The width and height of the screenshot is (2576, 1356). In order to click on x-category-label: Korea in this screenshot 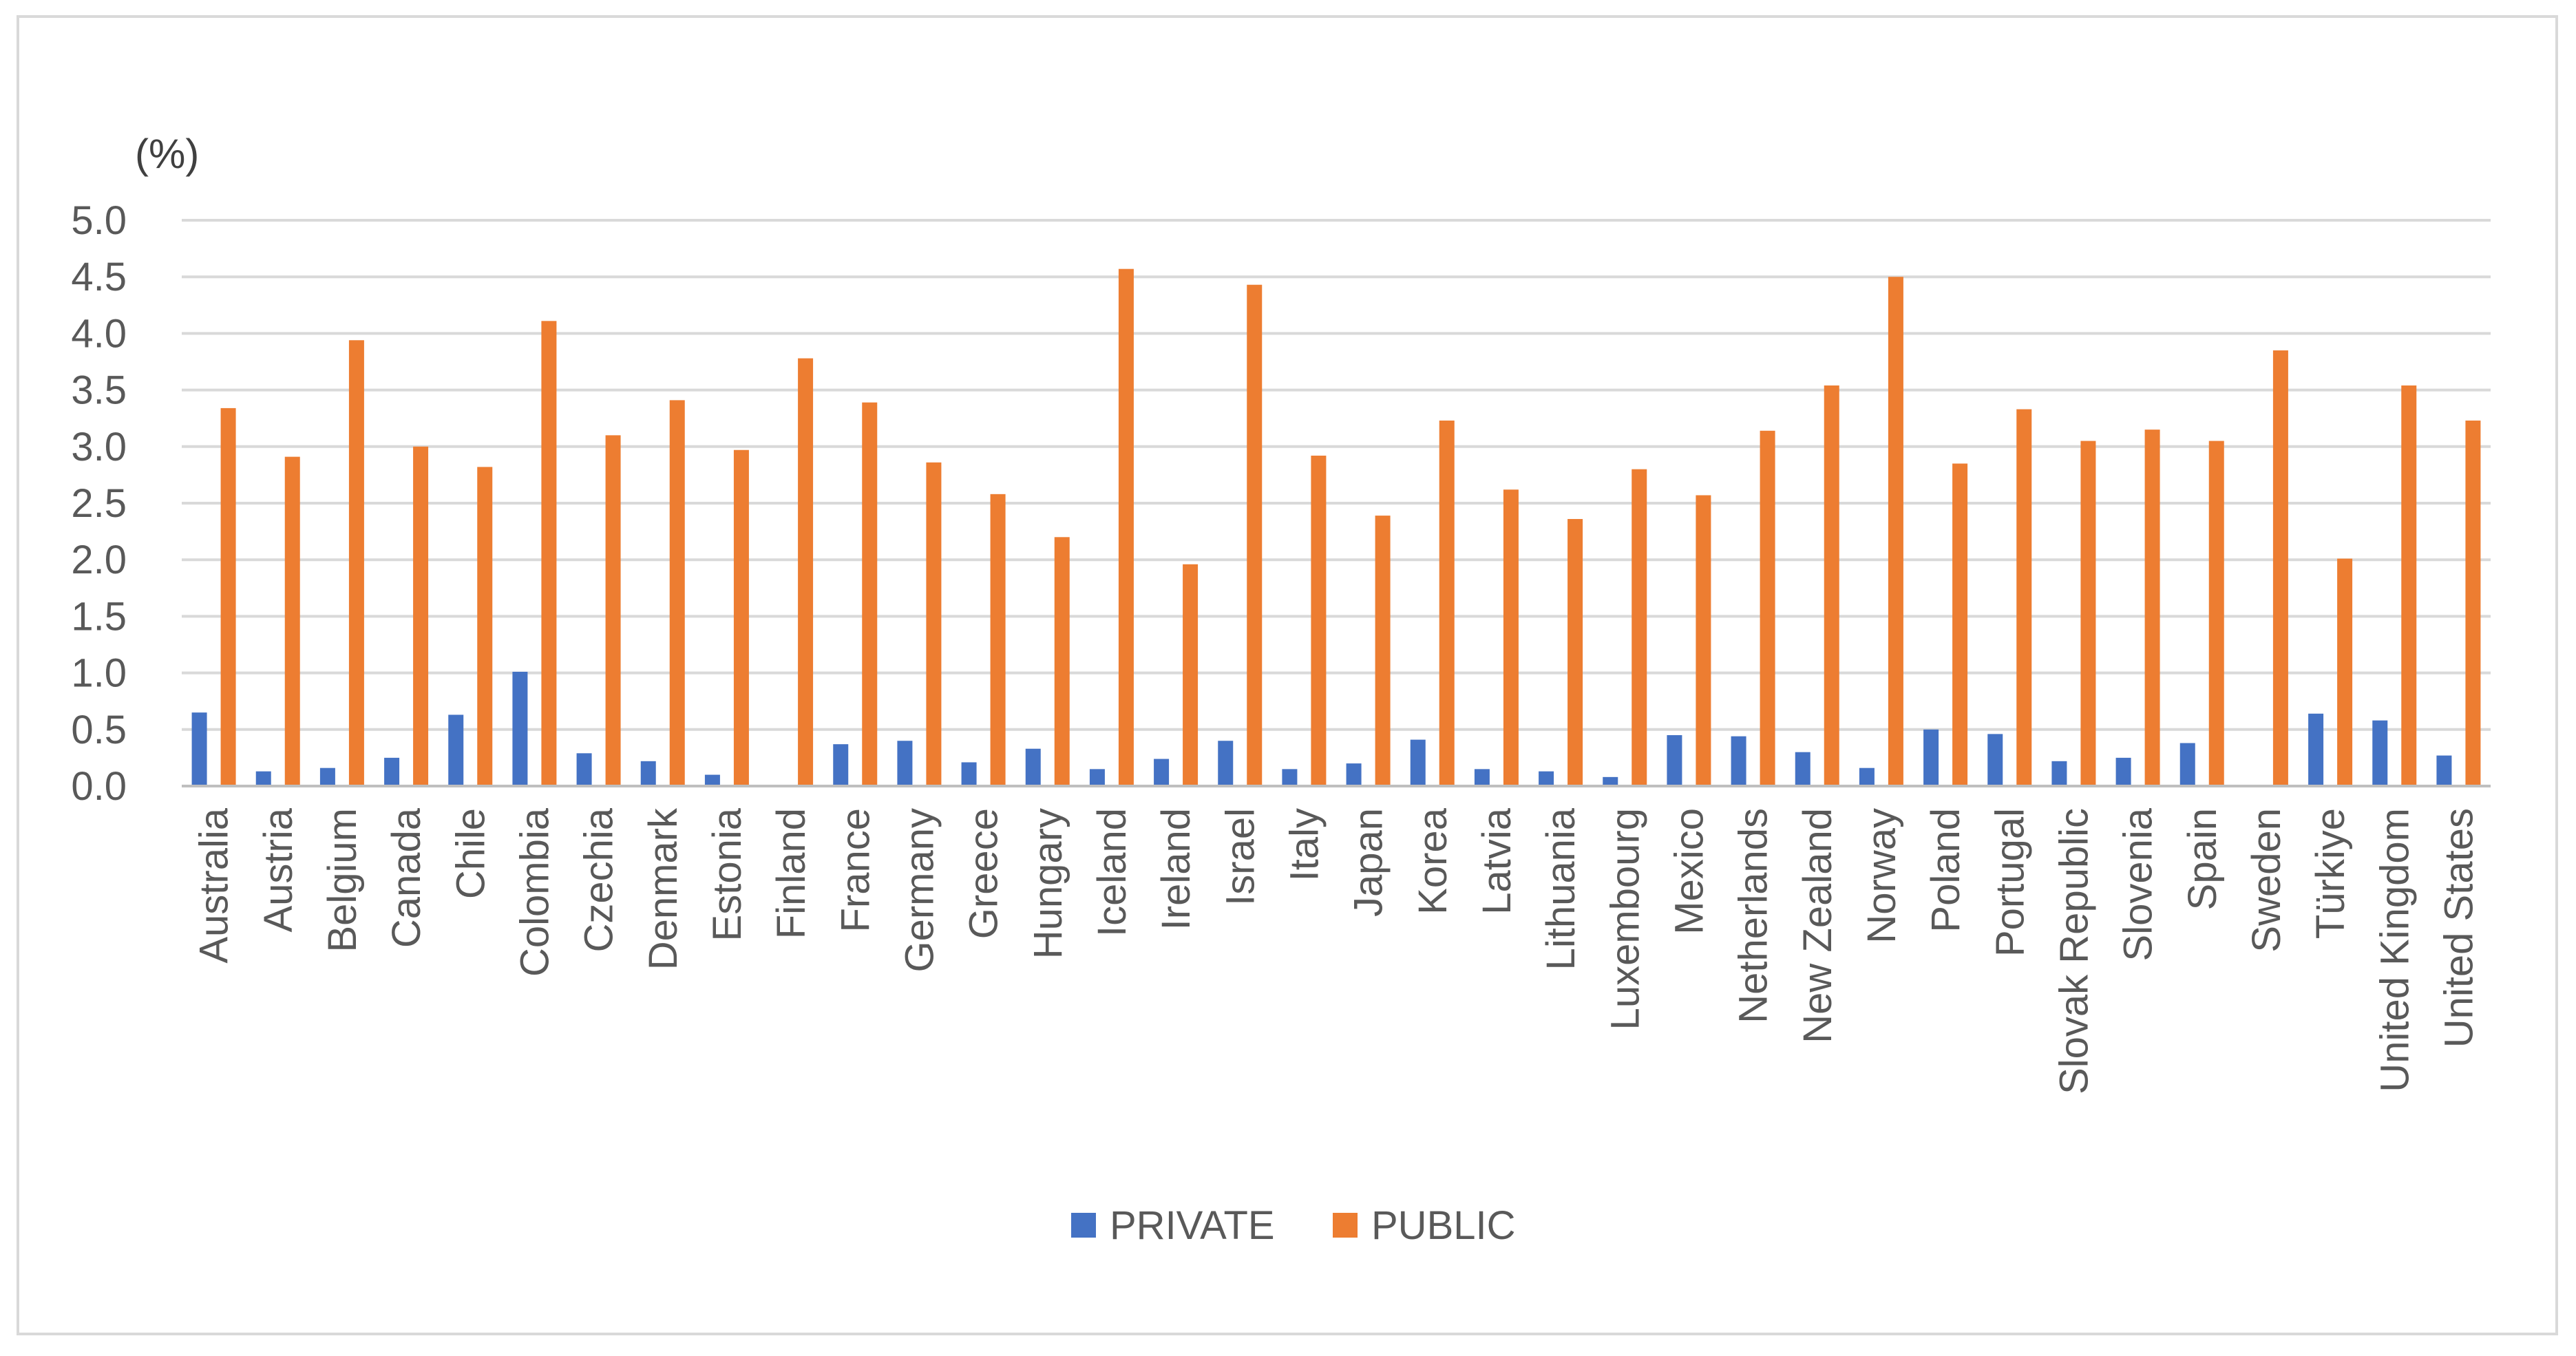, I will do `click(1433, 861)`.